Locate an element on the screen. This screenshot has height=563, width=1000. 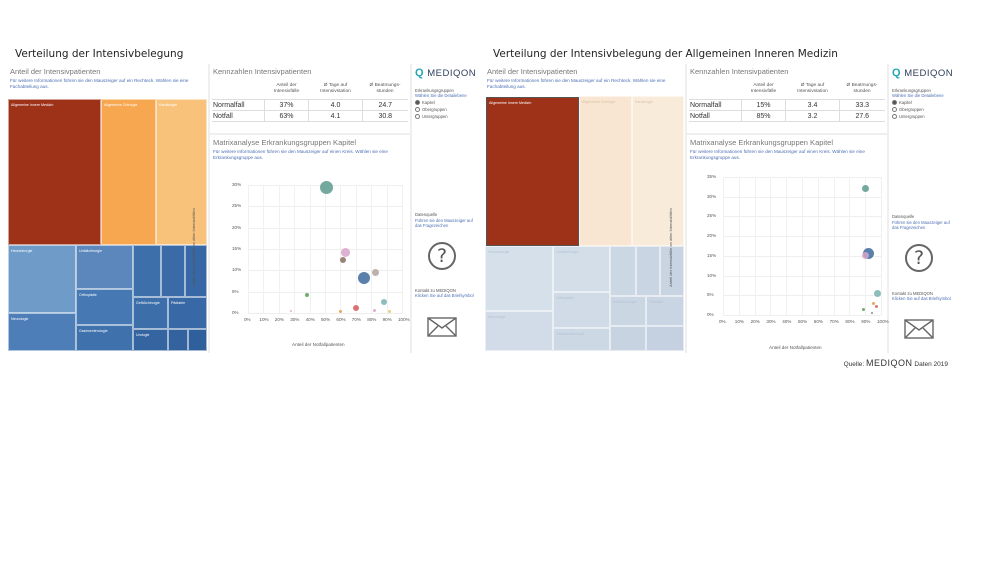
treemap-label: Allgemeine Innere Medizin is located at coordinates (32, 105).